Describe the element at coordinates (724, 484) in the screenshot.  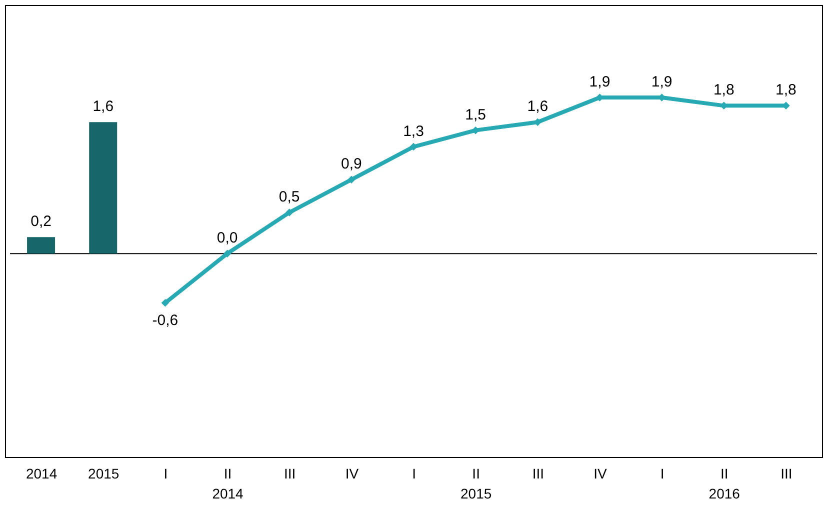
I see `x-tick-label: II 2016` at that location.